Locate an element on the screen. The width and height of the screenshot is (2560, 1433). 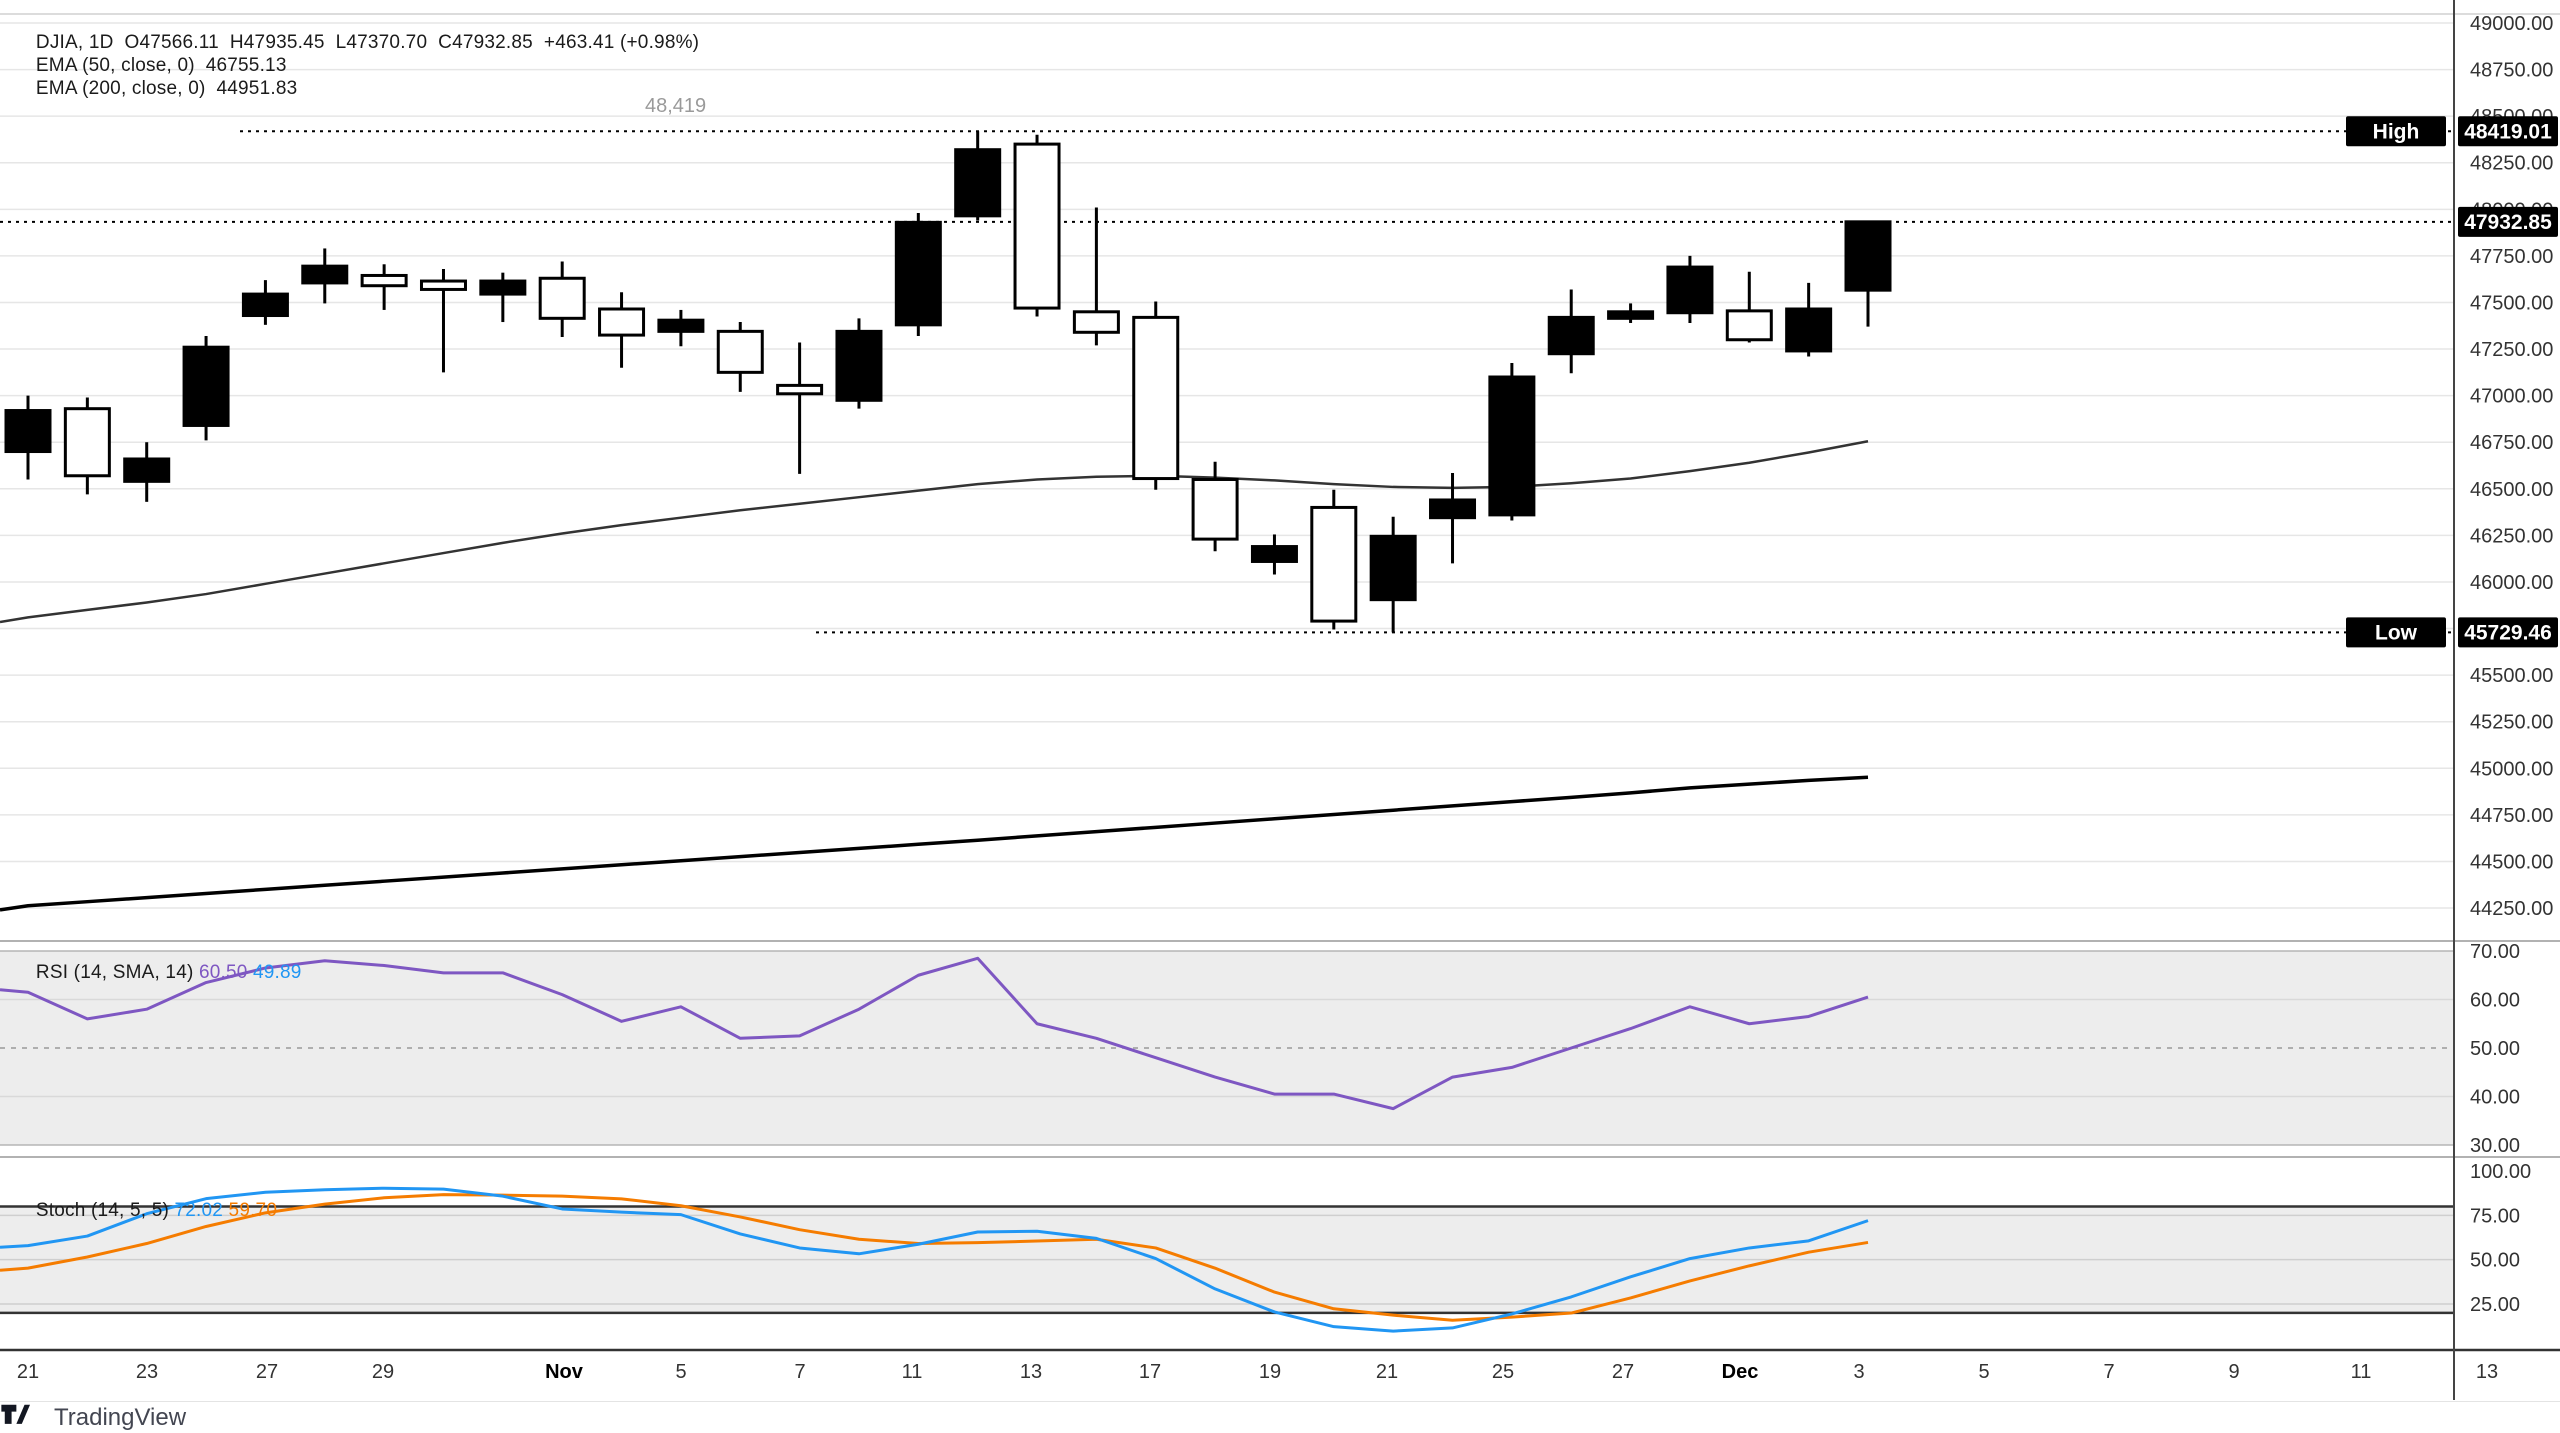
time-axis-label: 29 is located at coordinates (383, 1372).